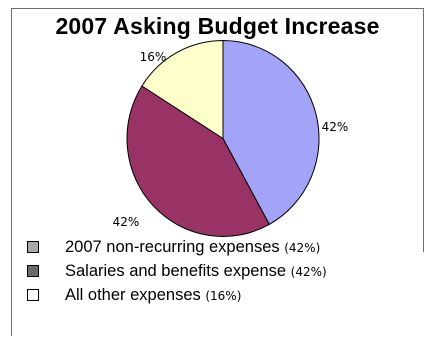  I want to click on legend-item: Salaries and benefits expense (42%), so click(224, 271).